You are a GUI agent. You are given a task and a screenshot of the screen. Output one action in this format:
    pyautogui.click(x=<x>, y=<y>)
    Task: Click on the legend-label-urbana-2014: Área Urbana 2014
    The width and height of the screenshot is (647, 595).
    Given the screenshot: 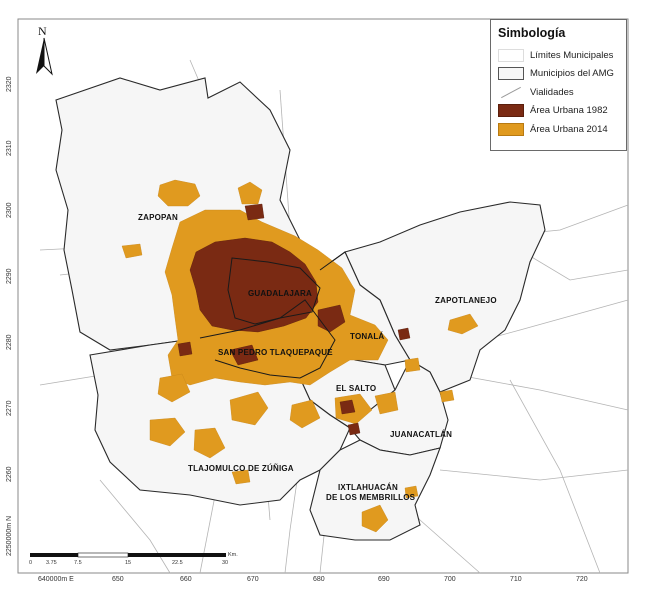 What is the action you would take?
    pyautogui.click(x=569, y=129)
    